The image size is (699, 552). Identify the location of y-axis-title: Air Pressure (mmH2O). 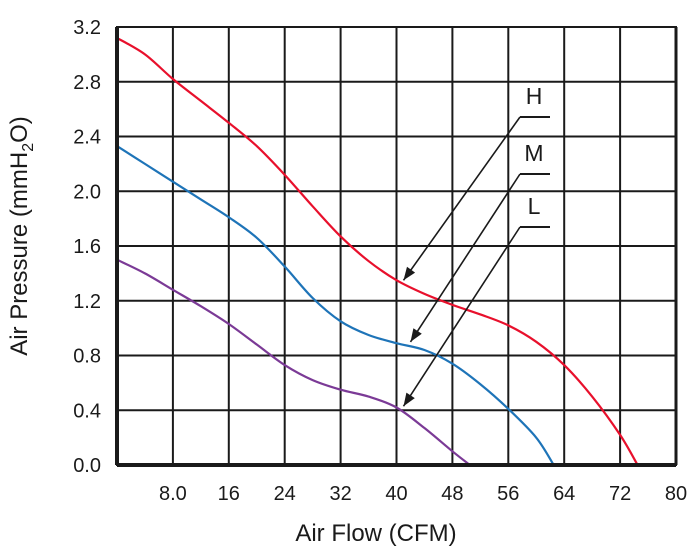
(21, 236).